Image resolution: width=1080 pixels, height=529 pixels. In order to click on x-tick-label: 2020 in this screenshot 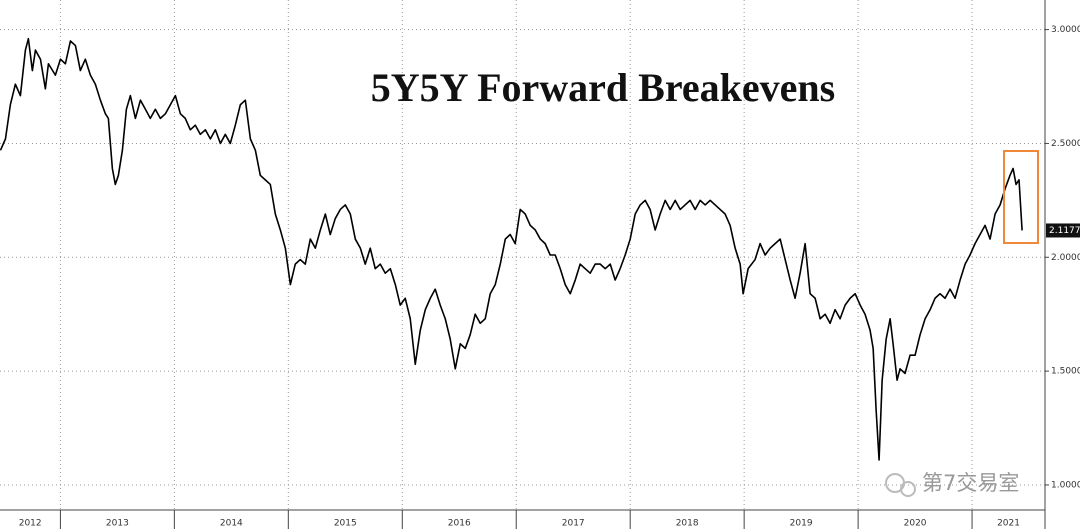, I will do `click(915, 524)`.